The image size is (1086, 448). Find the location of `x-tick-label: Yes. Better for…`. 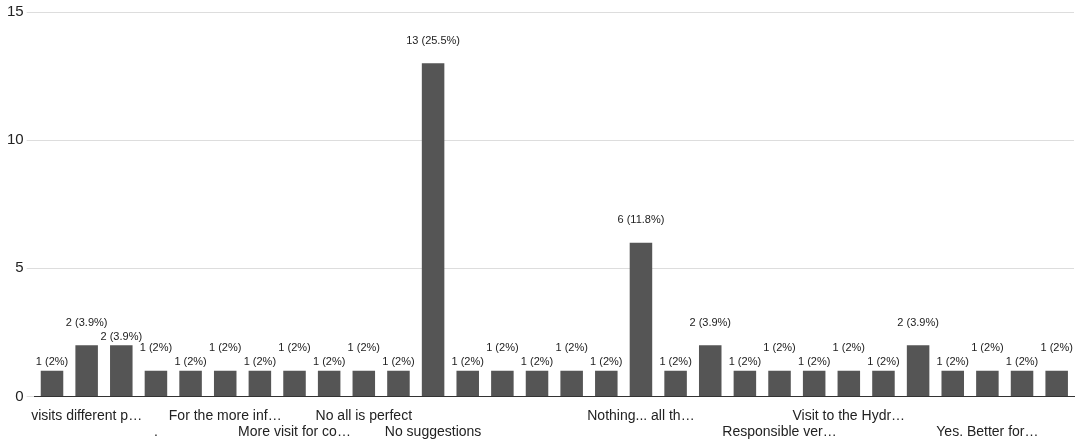

x-tick-label: Yes. Better for… is located at coordinates (987, 431).